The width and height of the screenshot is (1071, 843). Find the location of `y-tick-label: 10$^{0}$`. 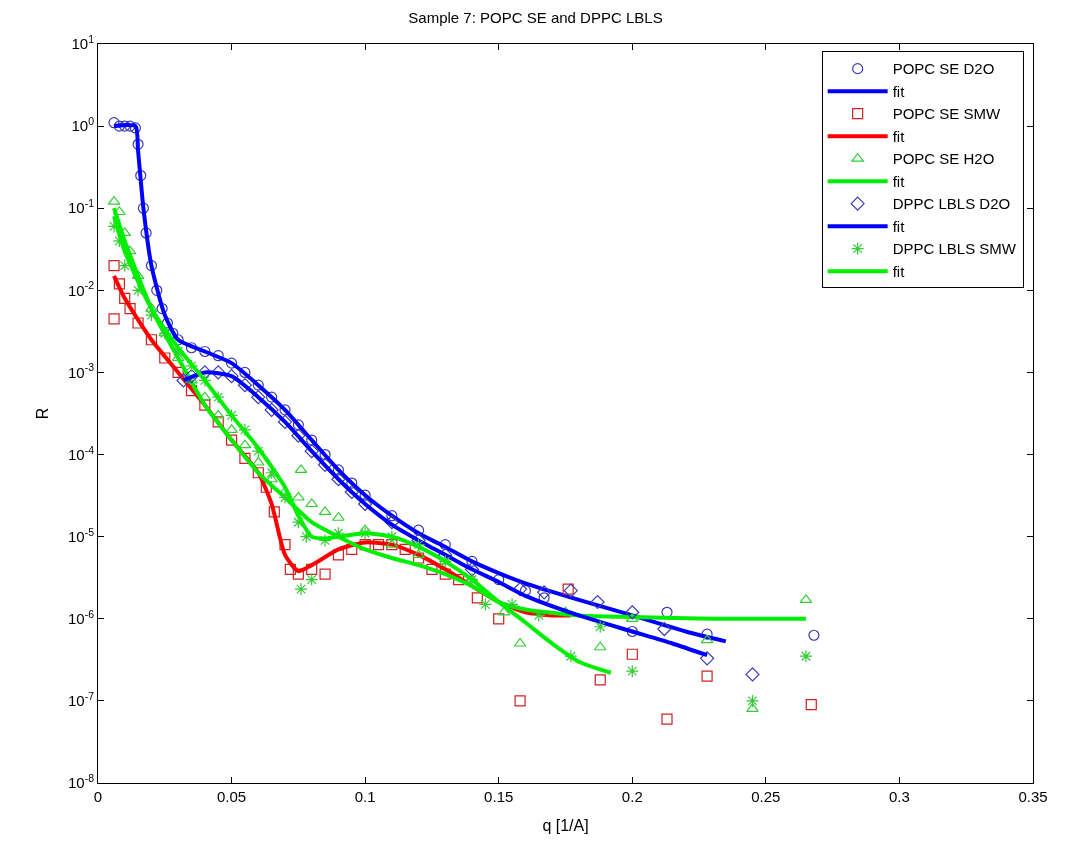

y-tick-label: 10$^{0}$ is located at coordinates (83, 125).